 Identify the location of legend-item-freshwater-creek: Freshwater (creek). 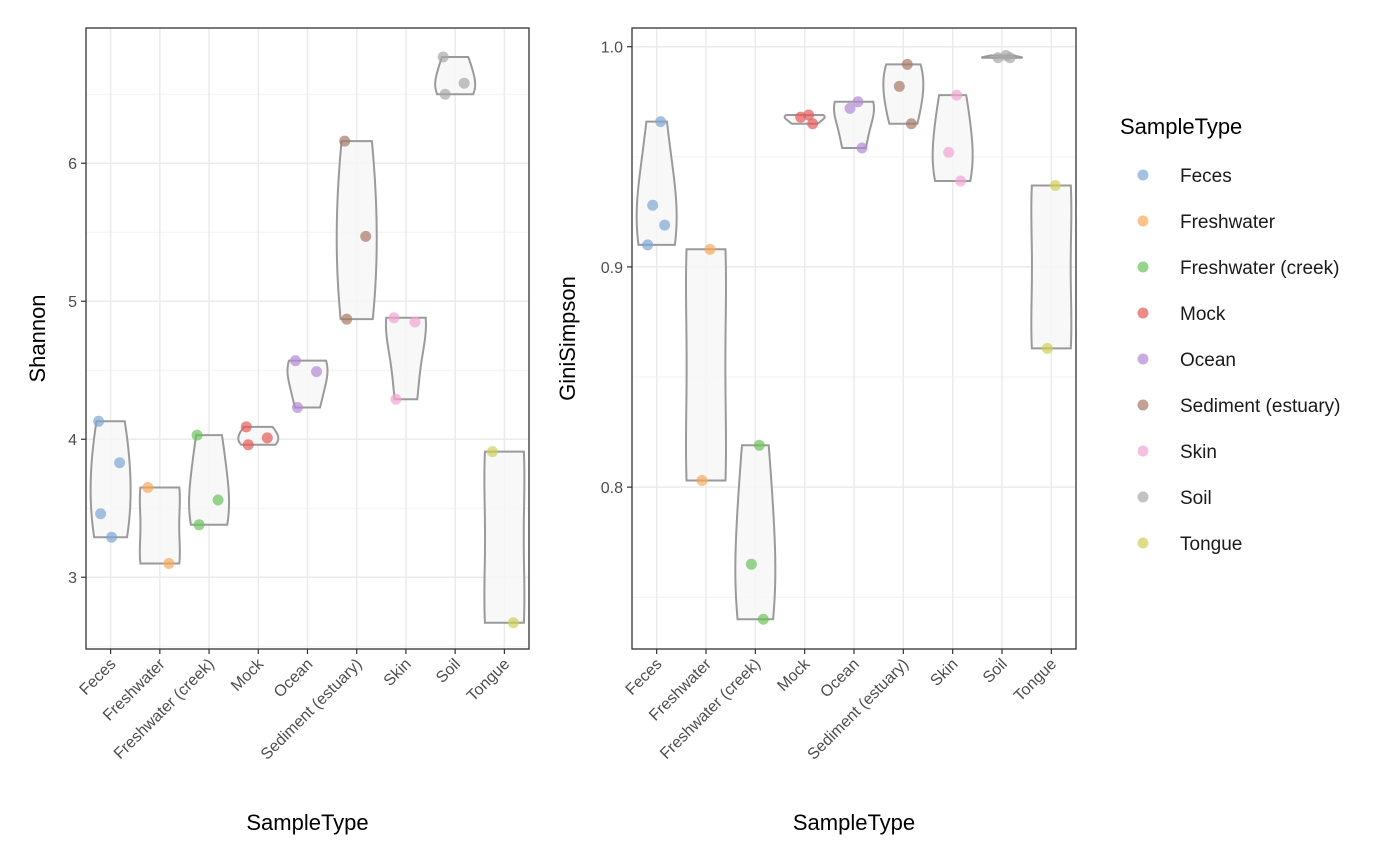
(1238, 268).